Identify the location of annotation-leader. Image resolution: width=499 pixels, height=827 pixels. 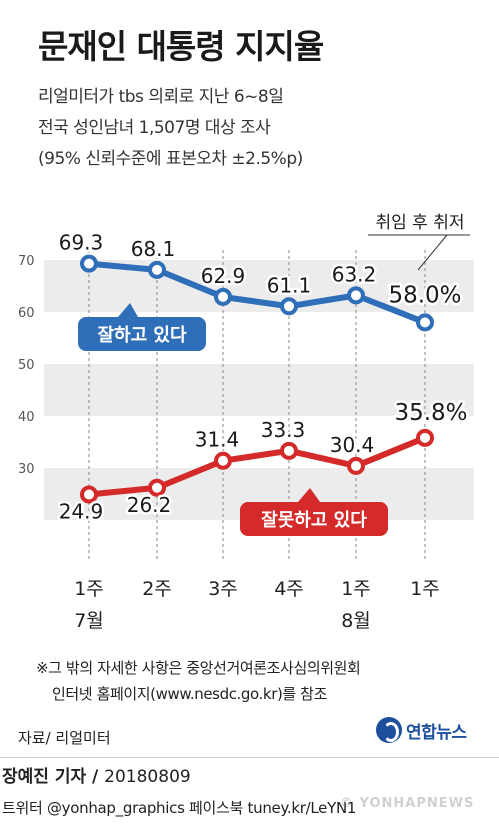
(432, 252).